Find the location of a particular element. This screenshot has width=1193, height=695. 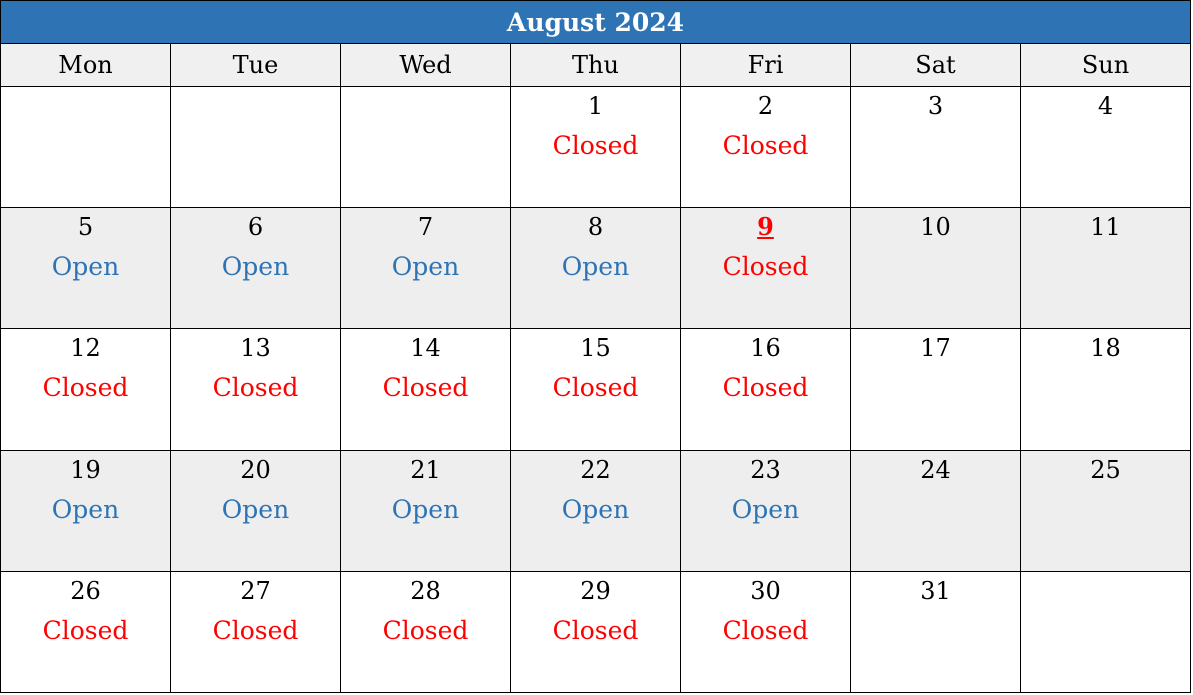

day-cell: 2 Closed is located at coordinates (765, 147).